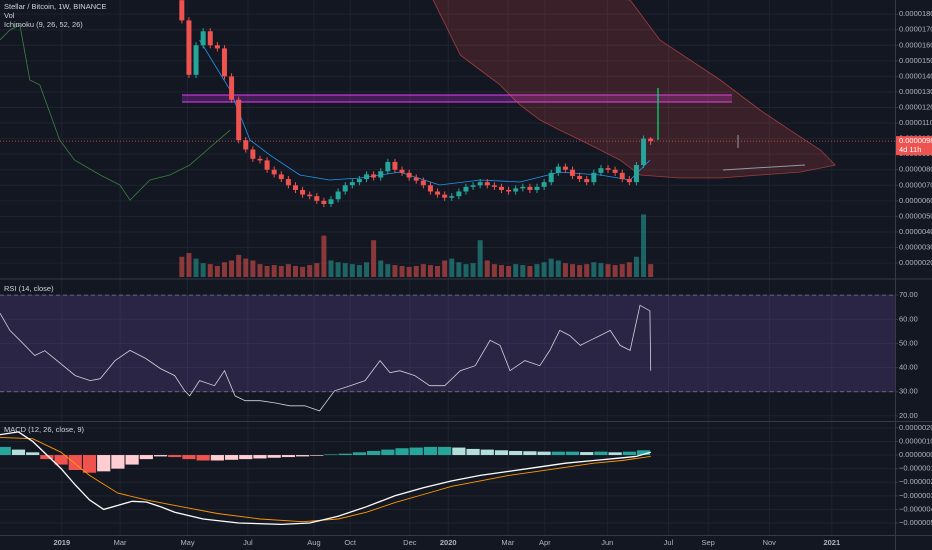 The height and width of the screenshot is (550, 932). I want to click on y-tick-label: 0.00000200, so click(915, 262).